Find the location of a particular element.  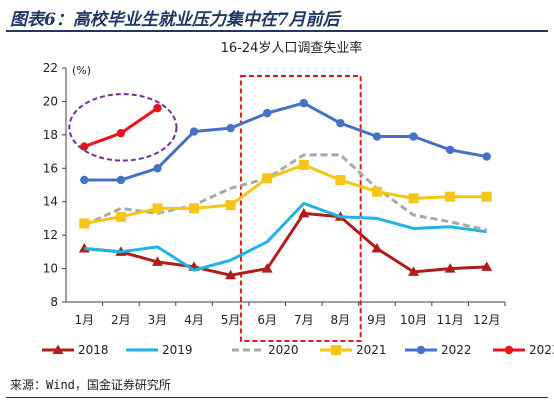

legend-label-2023: 2023 is located at coordinates (541, 350).